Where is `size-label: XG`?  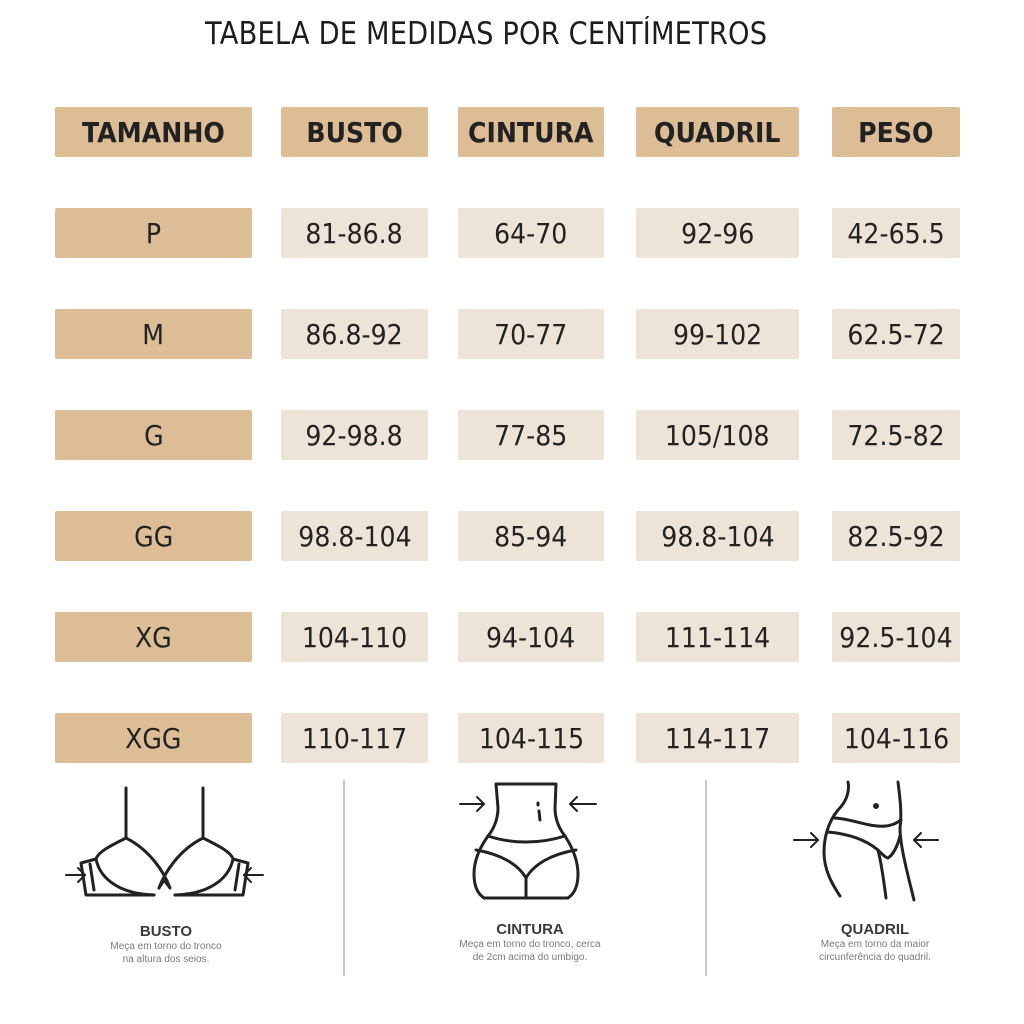
size-label: XG is located at coordinates (153, 637).